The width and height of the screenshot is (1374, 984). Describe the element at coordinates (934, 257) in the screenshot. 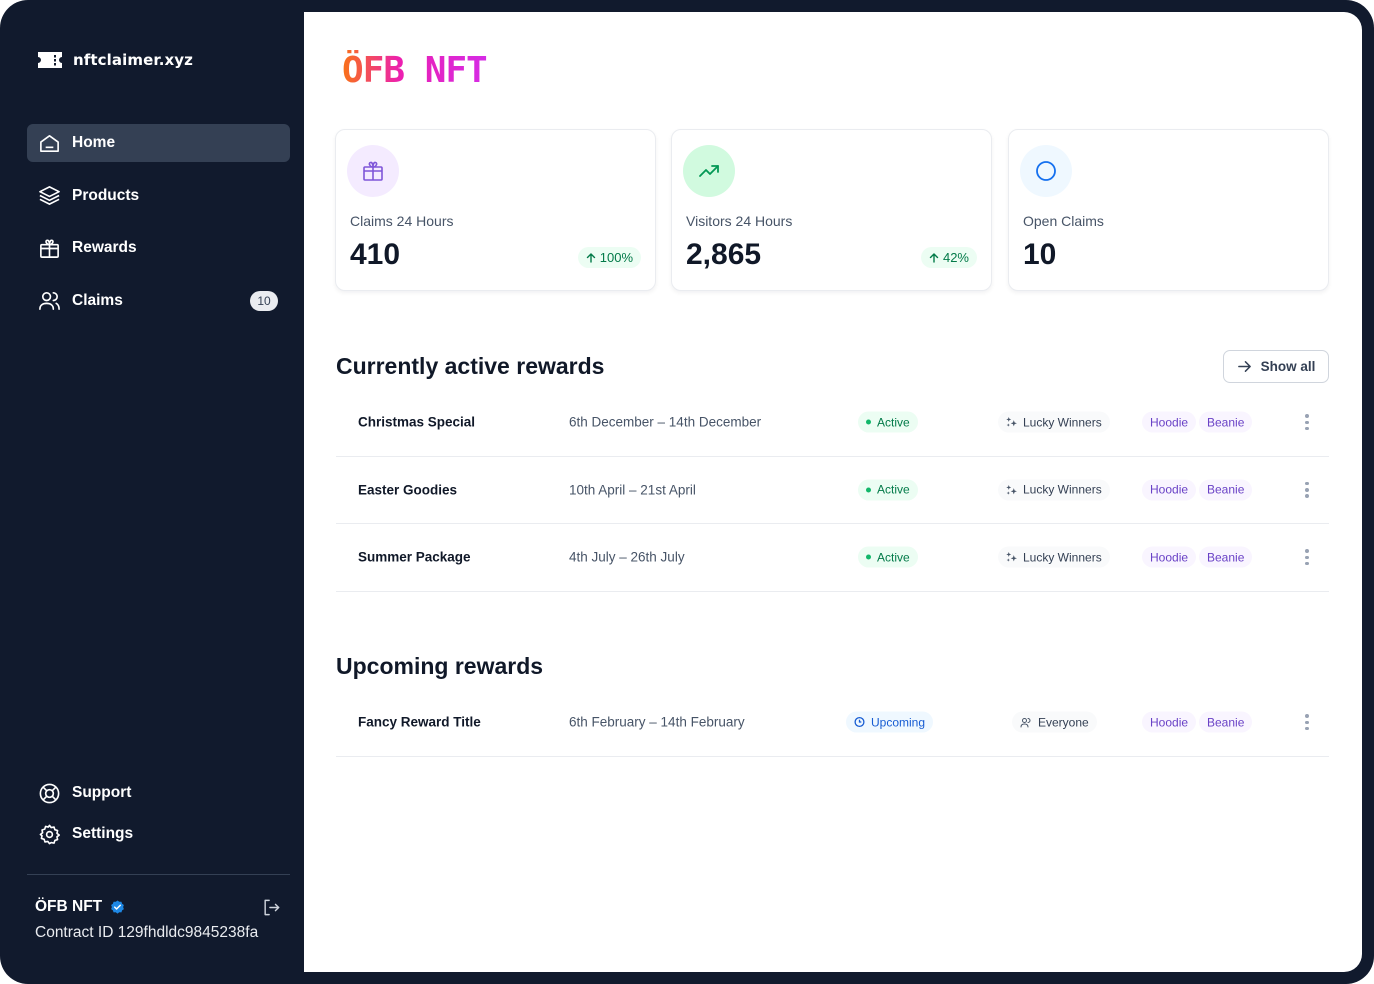

I see `arrow-up-icon` at that location.